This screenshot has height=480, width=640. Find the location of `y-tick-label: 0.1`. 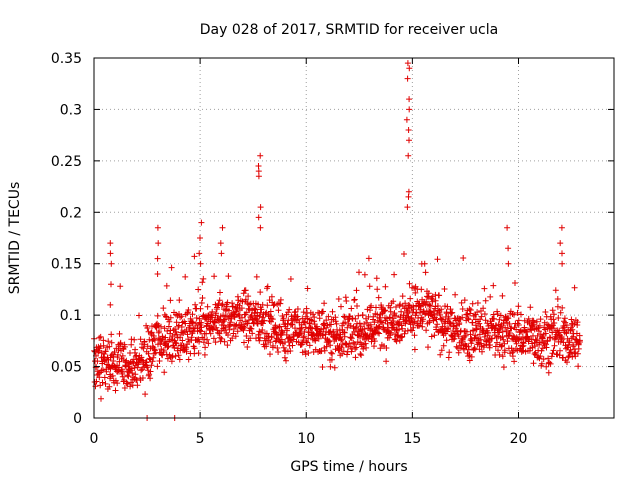

y-tick-label: 0.1 is located at coordinates (71, 316).